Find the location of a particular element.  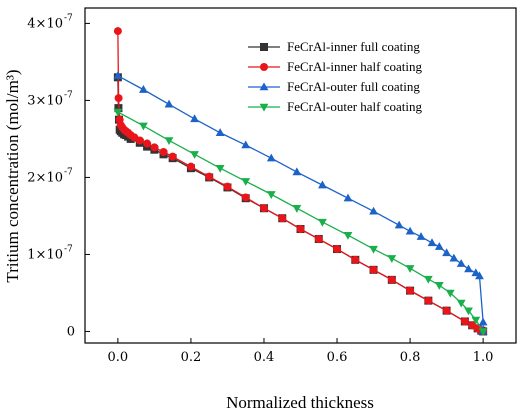

legend-item: FeCrAl-inner half coating is located at coordinates (335, 66).